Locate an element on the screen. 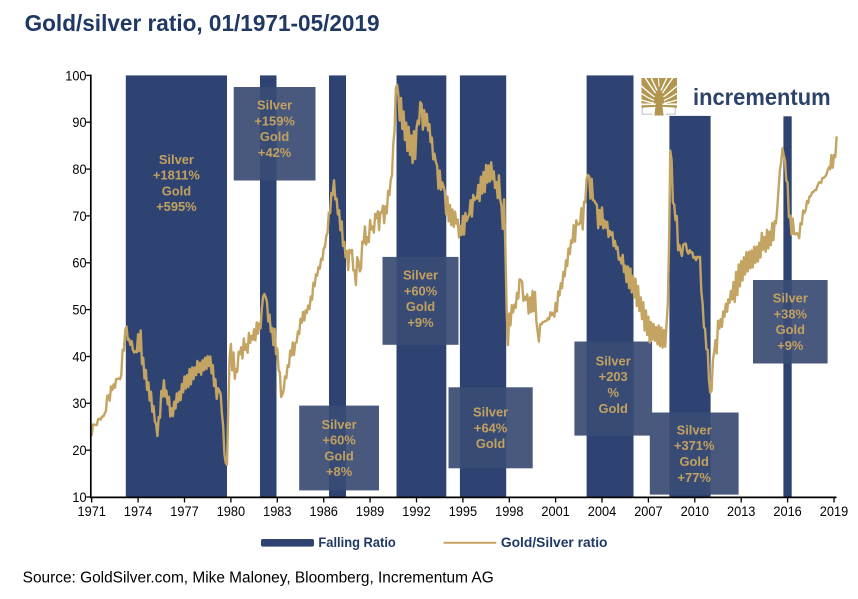  svg-text: 2019 is located at coordinates (834, 511).